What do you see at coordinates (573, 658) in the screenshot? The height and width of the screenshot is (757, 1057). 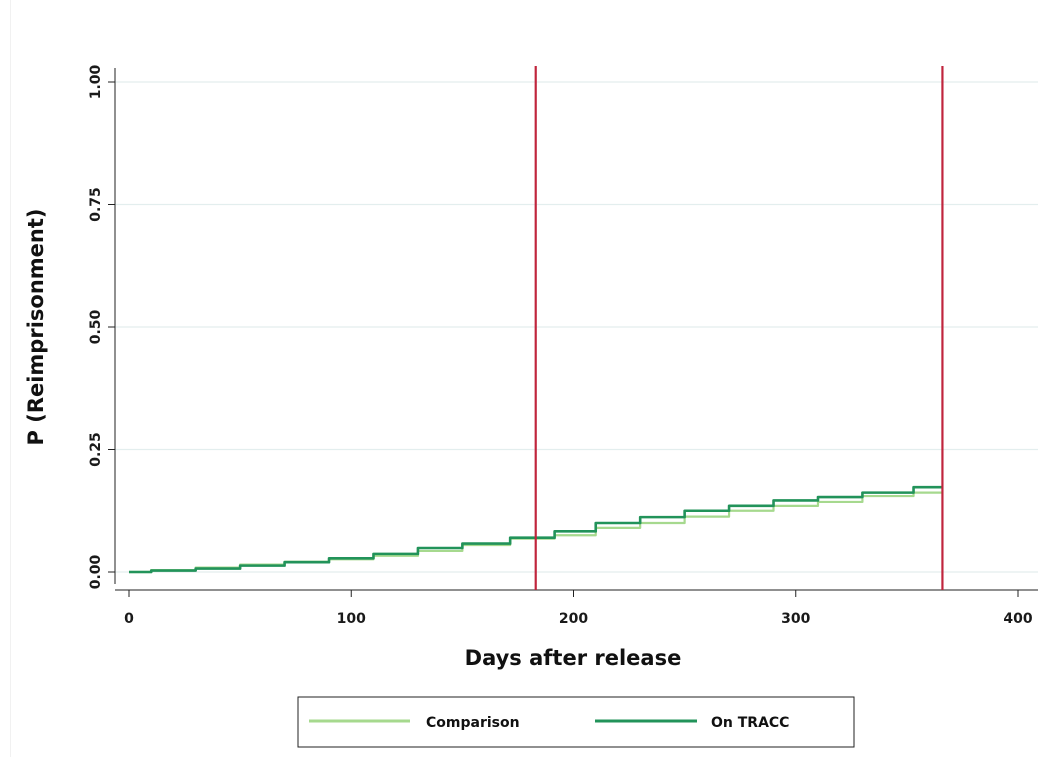 I see `x-axis-title: Days after release` at bounding box center [573, 658].